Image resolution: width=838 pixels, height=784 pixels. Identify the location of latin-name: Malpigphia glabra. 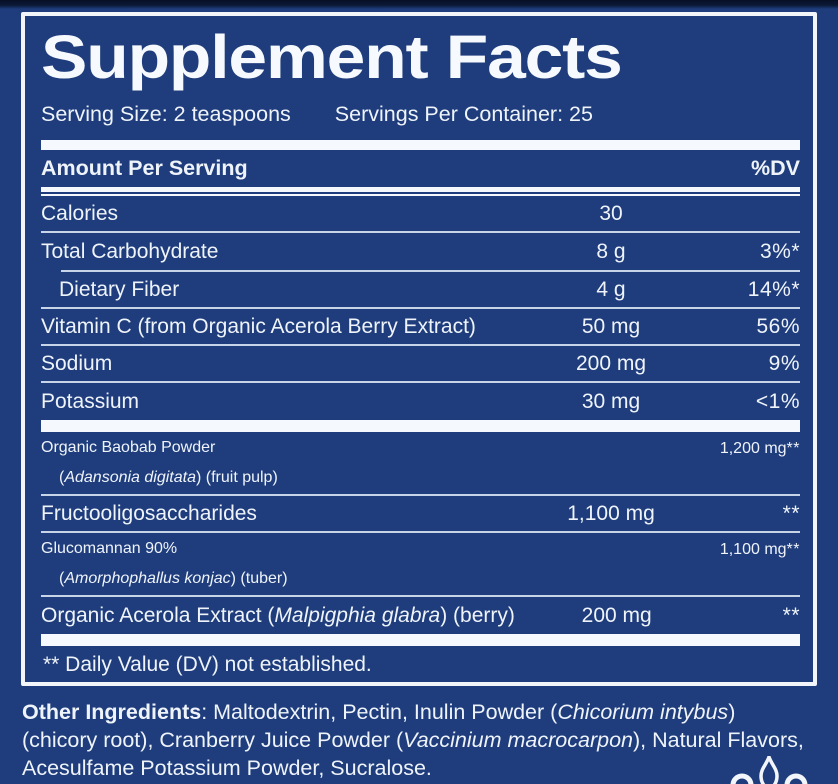
(357, 615).